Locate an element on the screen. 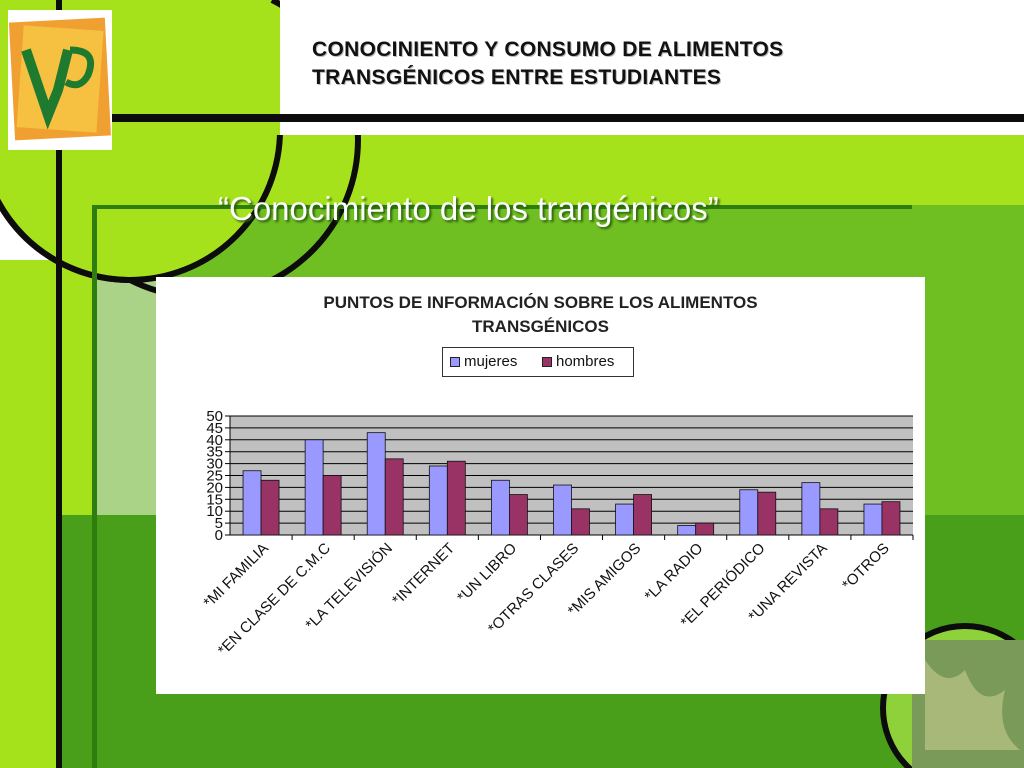 The width and height of the screenshot is (1024, 768). slide-subtitle: “Conocimiento de los trangénicos” is located at coordinates (468, 208).